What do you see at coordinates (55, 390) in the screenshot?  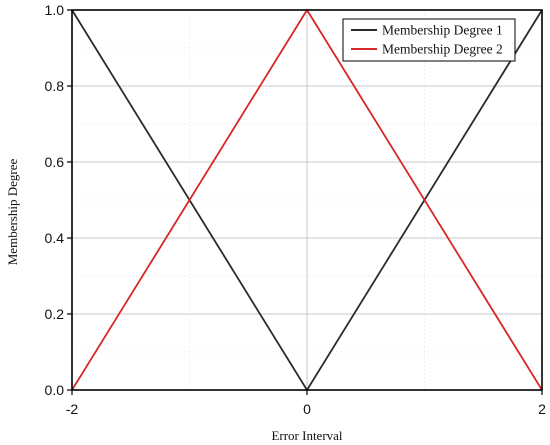 I see `y-tick-label-0: 0.0` at bounding box center [55, 390].